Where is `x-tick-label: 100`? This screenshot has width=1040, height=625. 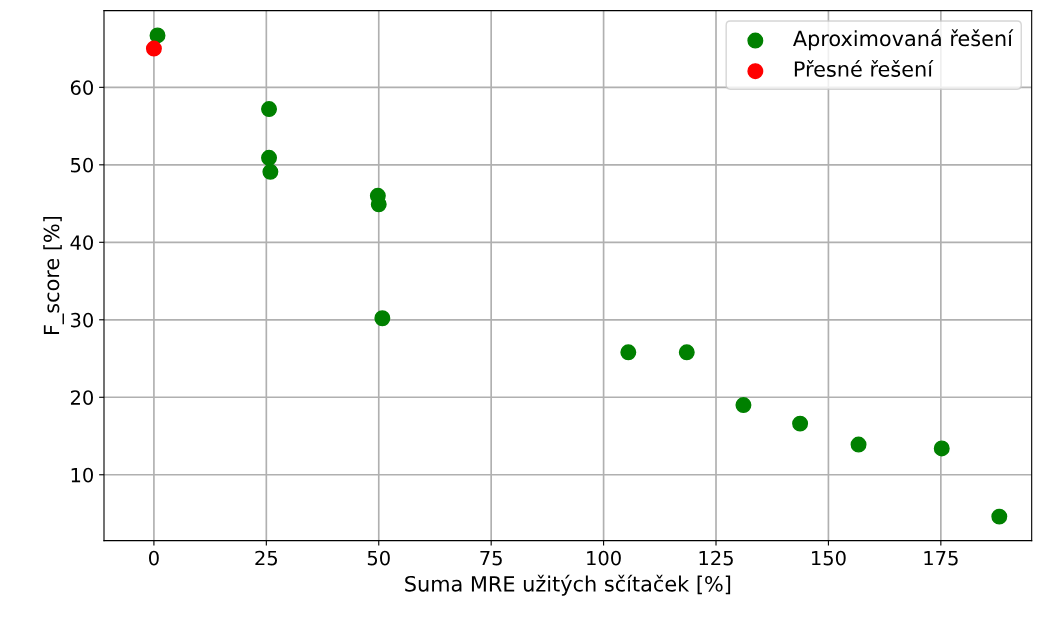
x-tick-label: 100 is located at coordinates (604, 558).